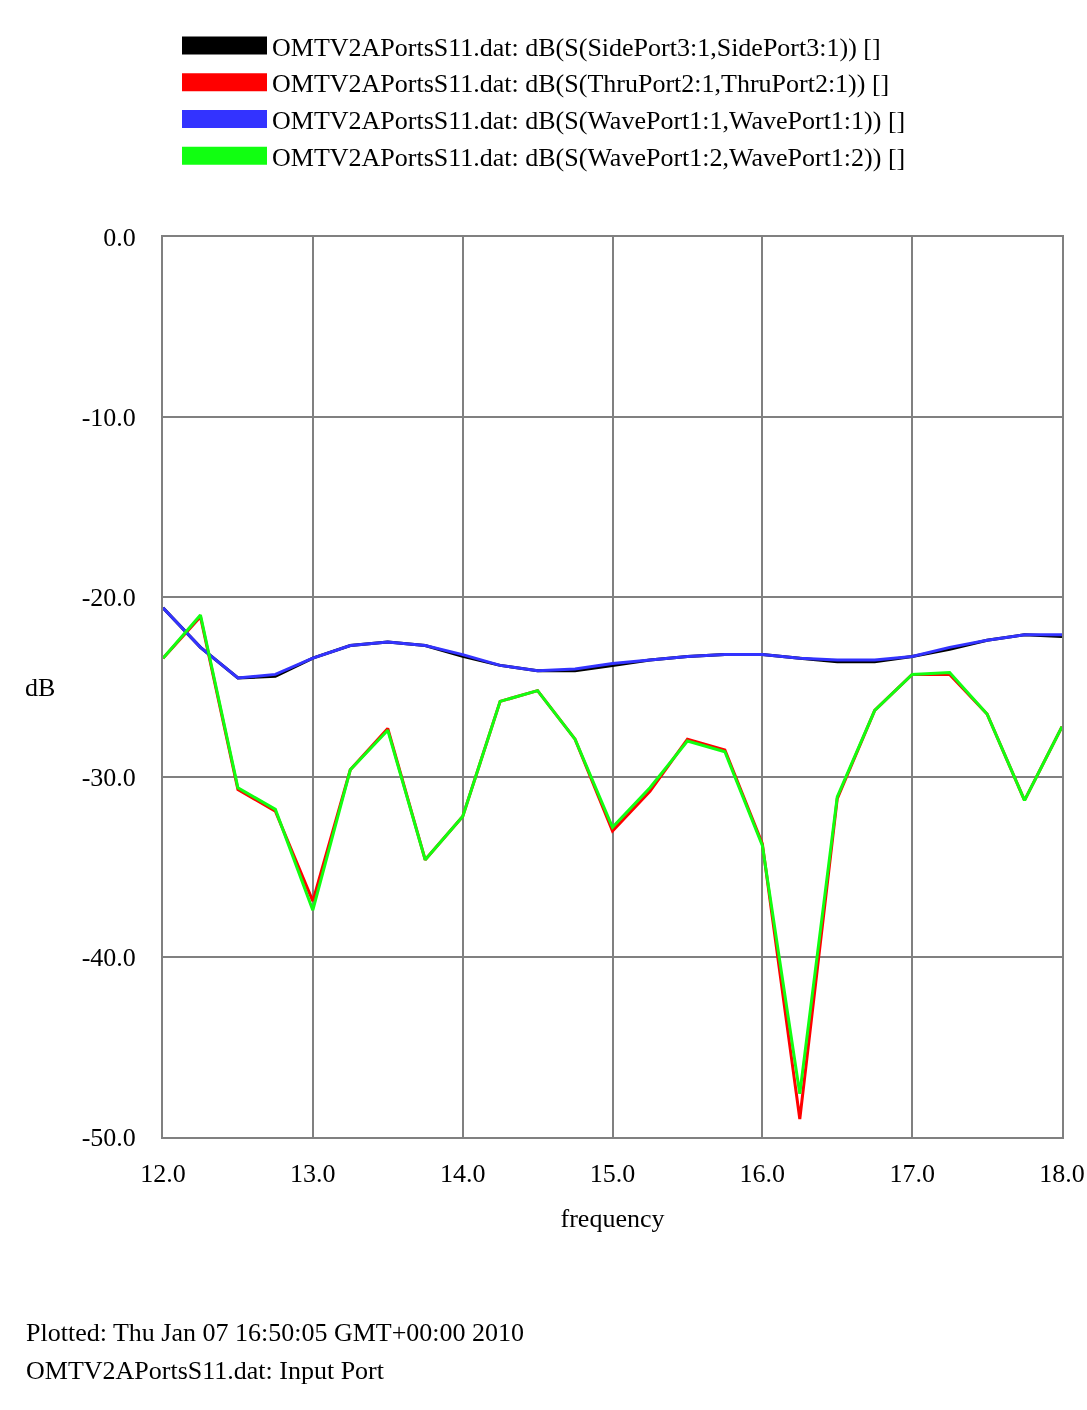 This screenshot has height=1410, width=1087. What do you see at coordinates (612, 1219) in the screenshot?
I see `x-axis-title: frequency` at bounding box center [612, 1219].